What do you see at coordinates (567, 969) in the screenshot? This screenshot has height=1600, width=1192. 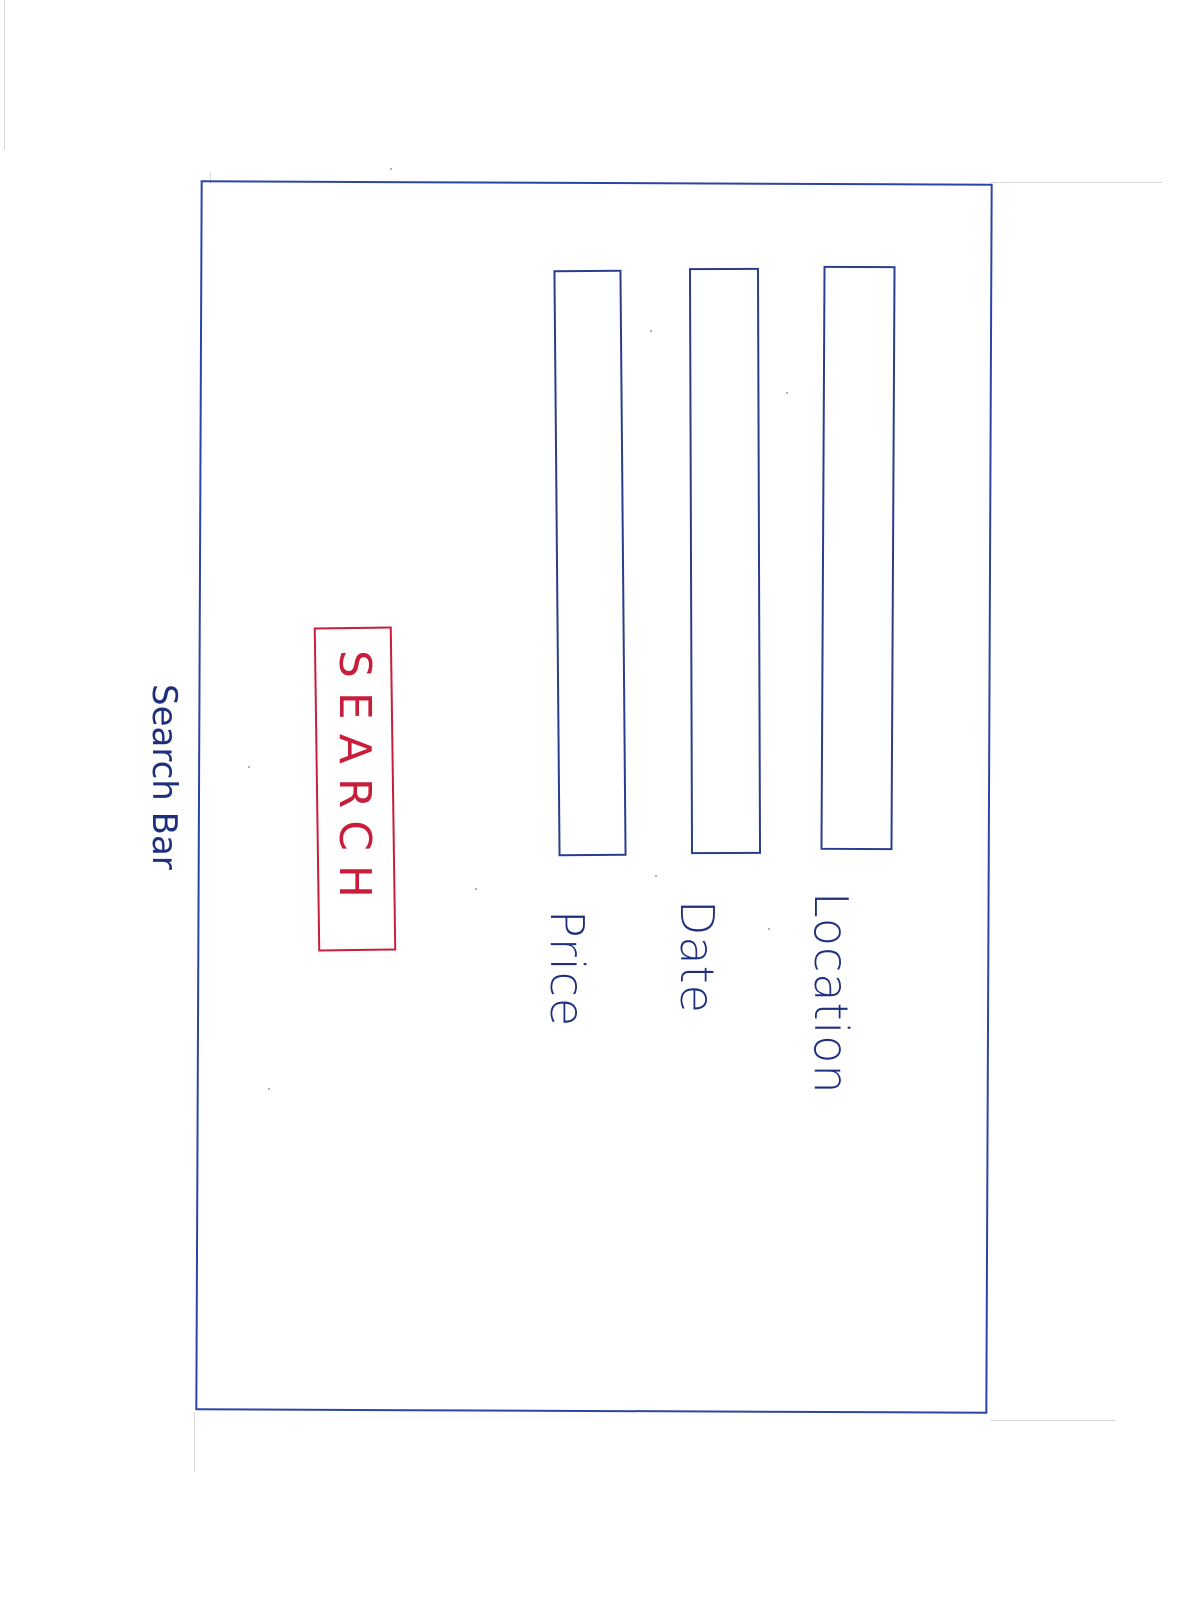 I see `price-label: Price` at bounding box center [567, 969].